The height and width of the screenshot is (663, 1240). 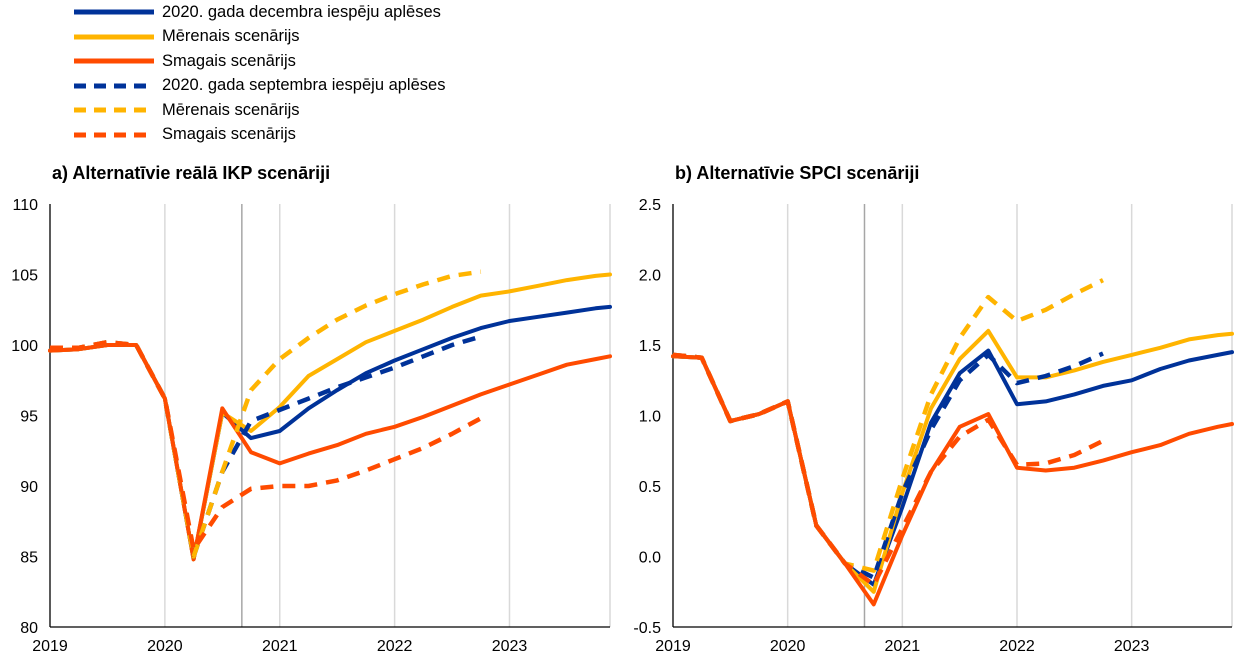 I want to click on y-tick-label: 0.5, so click(x=650, y=487).